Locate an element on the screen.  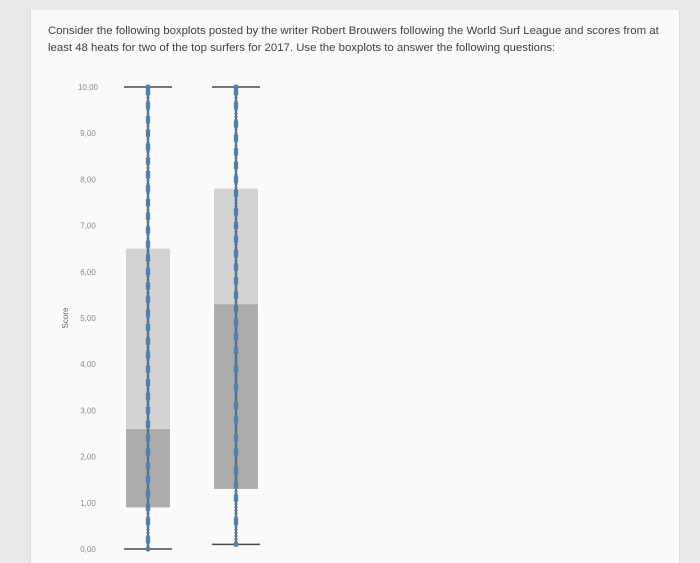
y-tick-label: 4,00 is located at coordinates (88, 364).